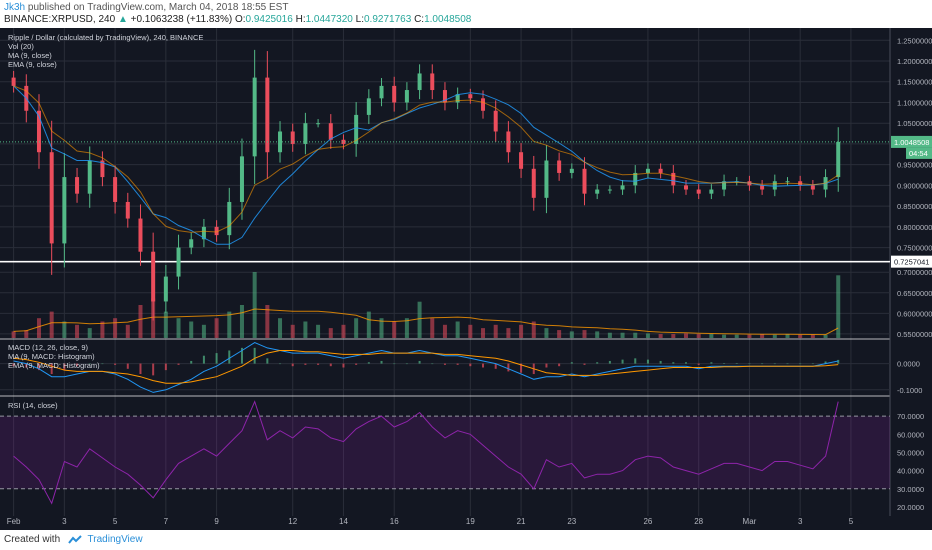 The width and height of the screenshot is (932, 550). What do you see at coordinates (914, 82) in the screenshot?
I see `price-tick-label: 1.1500000` at bounding box center [914, 82].